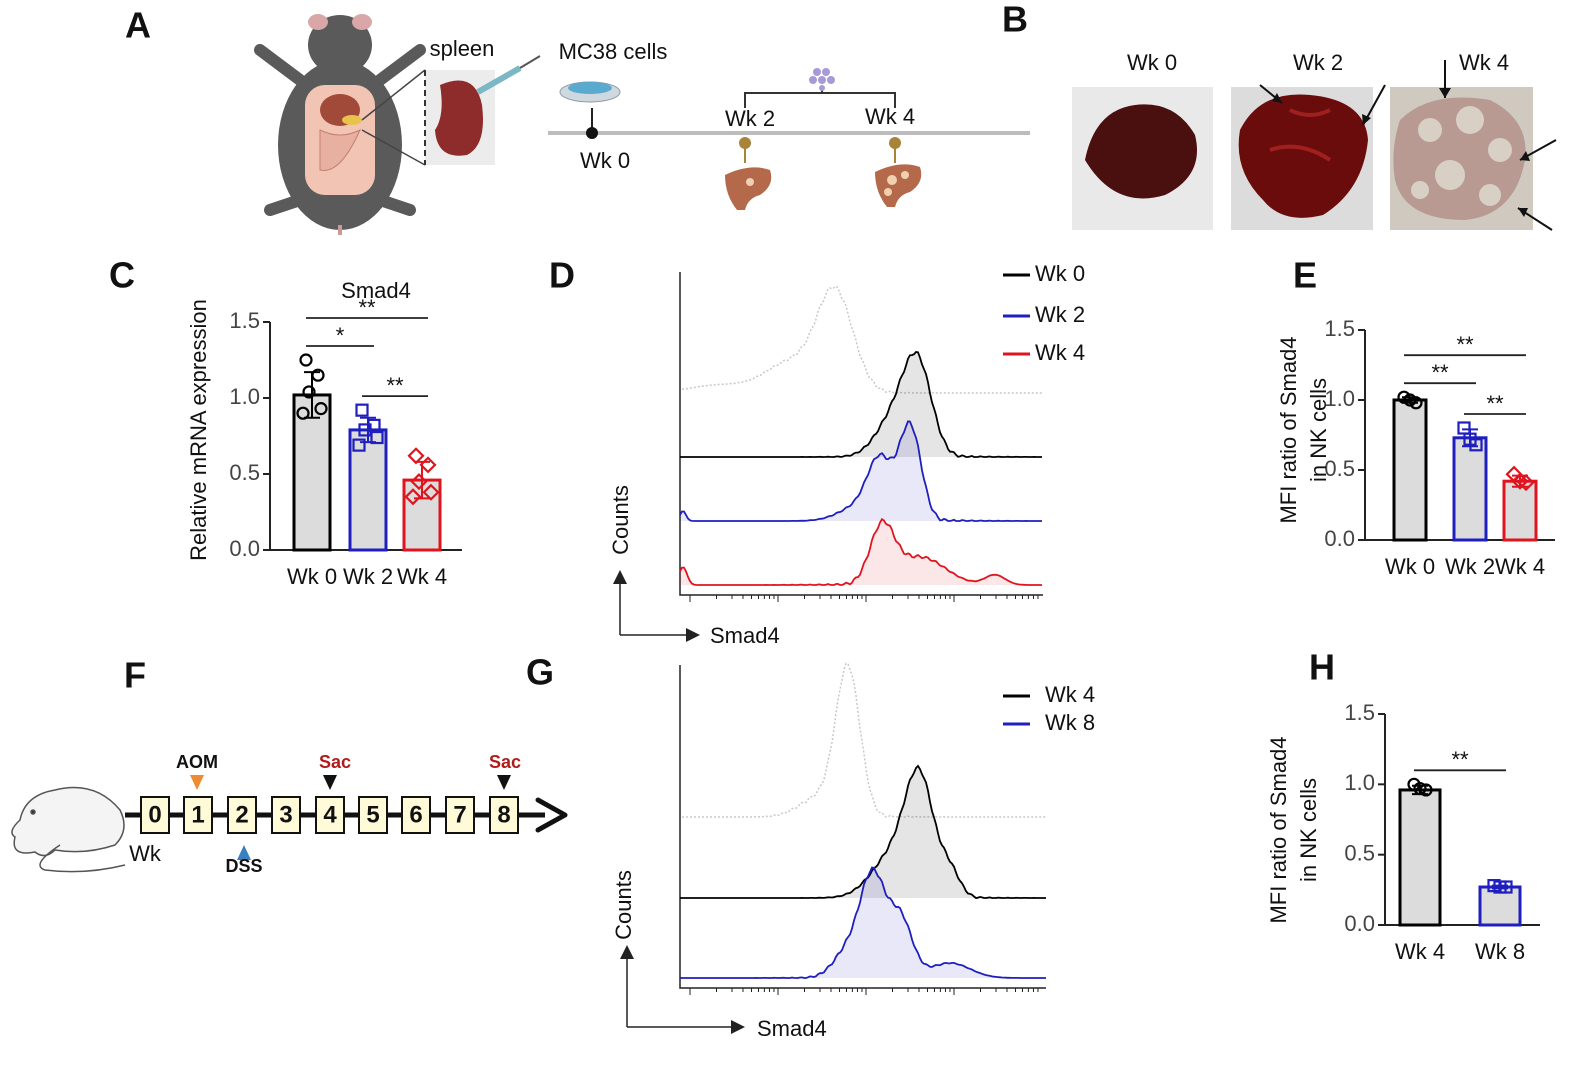  I want to click on legend-label: Wk 8, so click(1070, 722).